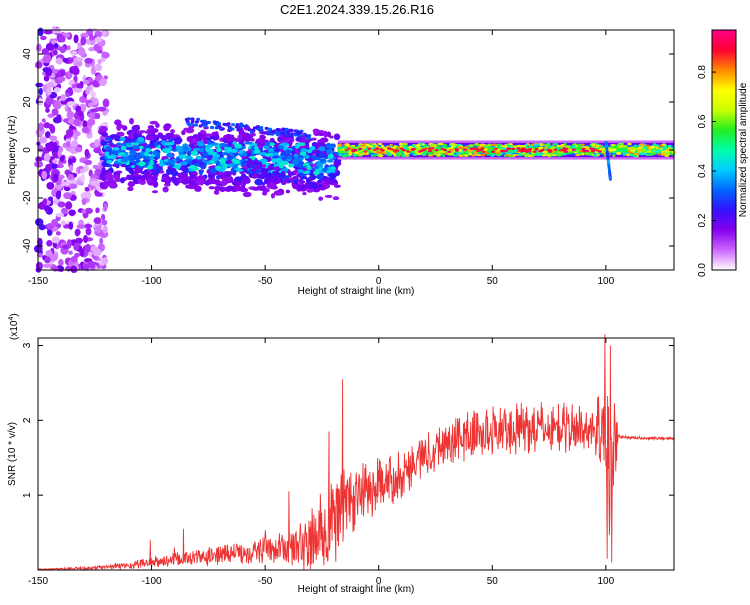 Image resolution: width=750 pixels, height=605 pixels. I want to click on snr-y-multiplier-close: ), so click(14, 314).